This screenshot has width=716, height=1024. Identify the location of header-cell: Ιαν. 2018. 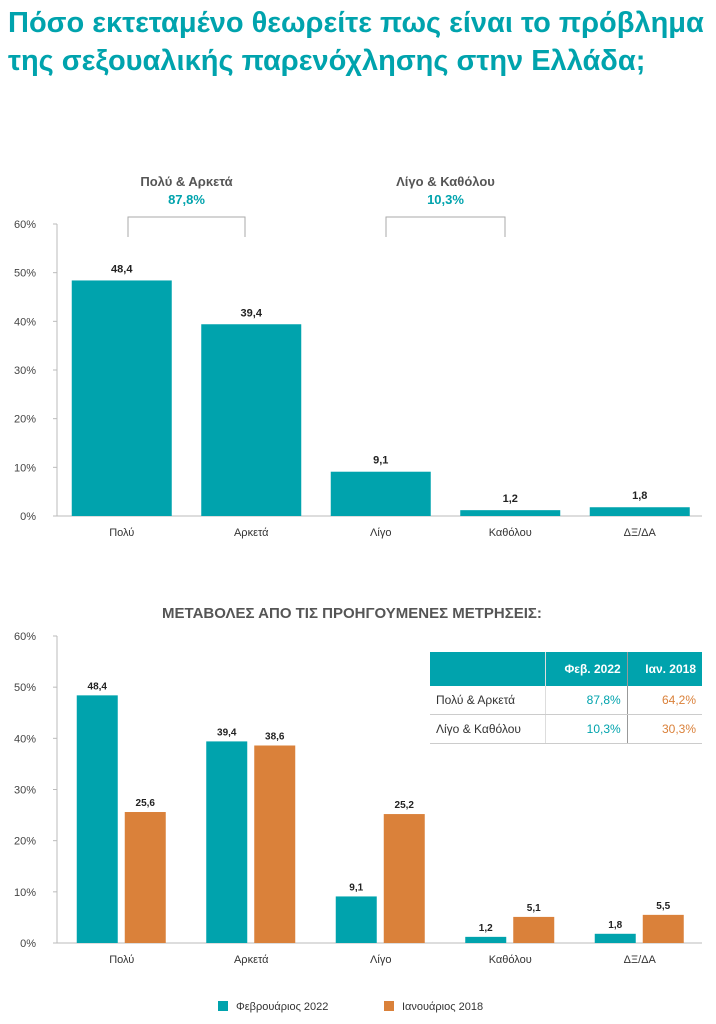
(664, 669).